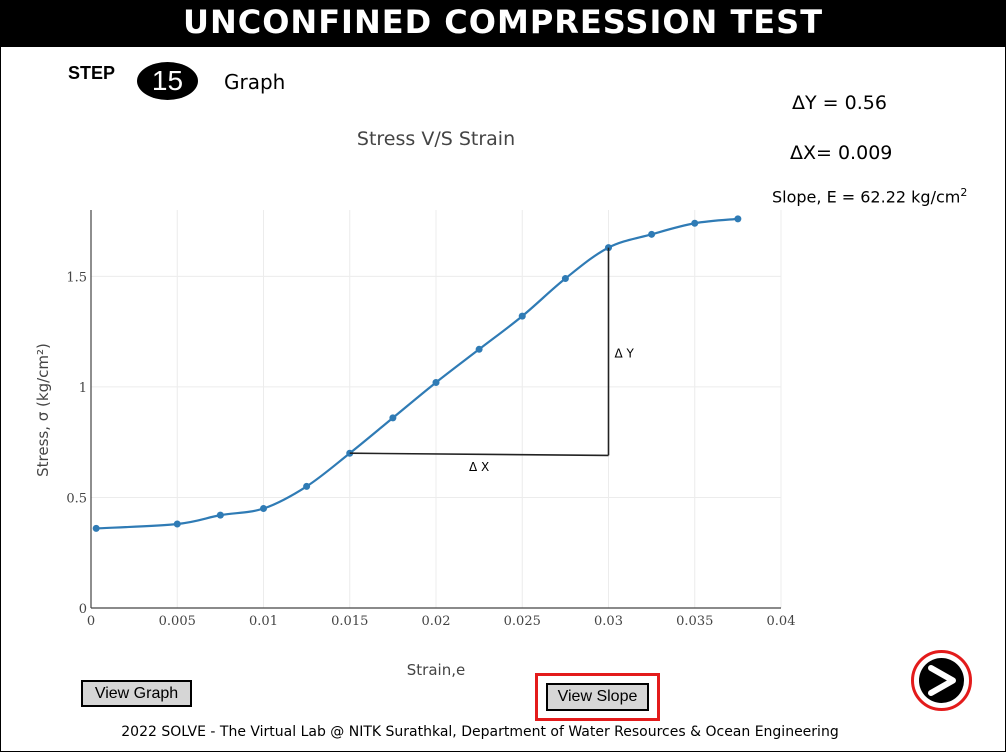 The width and height of the screenshot is (1006, 752). What do you see at coordinates (83, 609) in the screenshot?
I see `y-tick-label: 0` at bounding box center [83, 609].